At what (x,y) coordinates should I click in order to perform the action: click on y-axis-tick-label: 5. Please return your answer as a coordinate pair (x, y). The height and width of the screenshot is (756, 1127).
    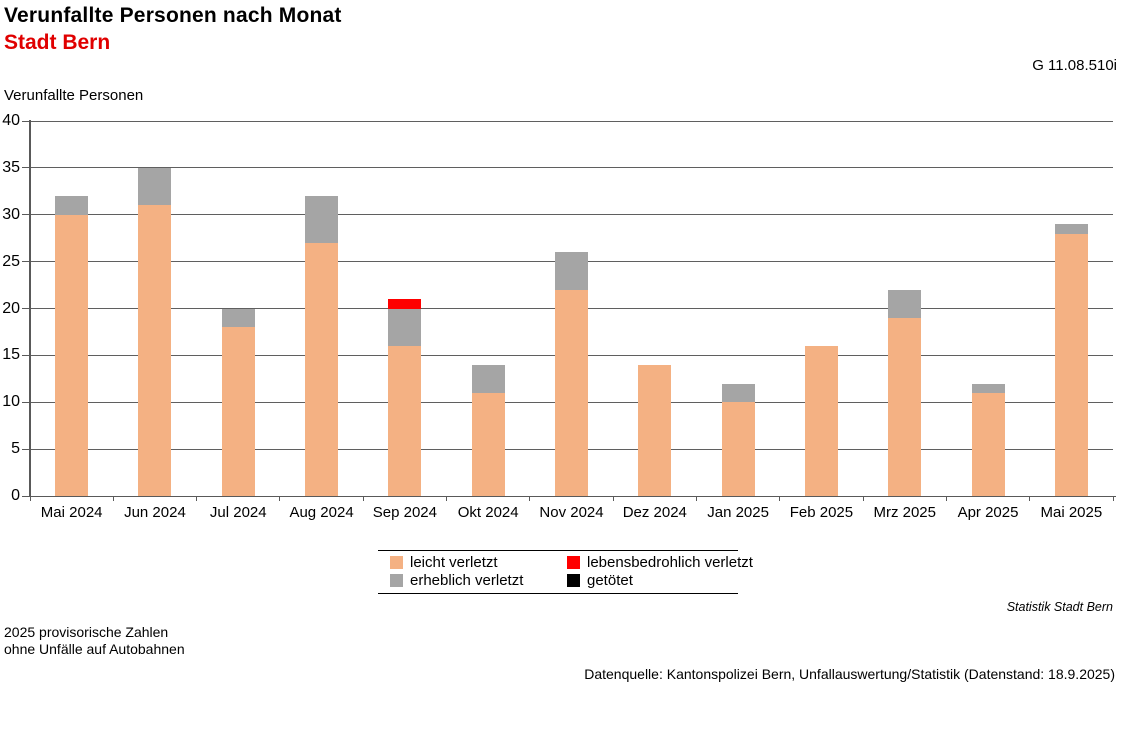
    Looking at the image, I should click on (15, 449).